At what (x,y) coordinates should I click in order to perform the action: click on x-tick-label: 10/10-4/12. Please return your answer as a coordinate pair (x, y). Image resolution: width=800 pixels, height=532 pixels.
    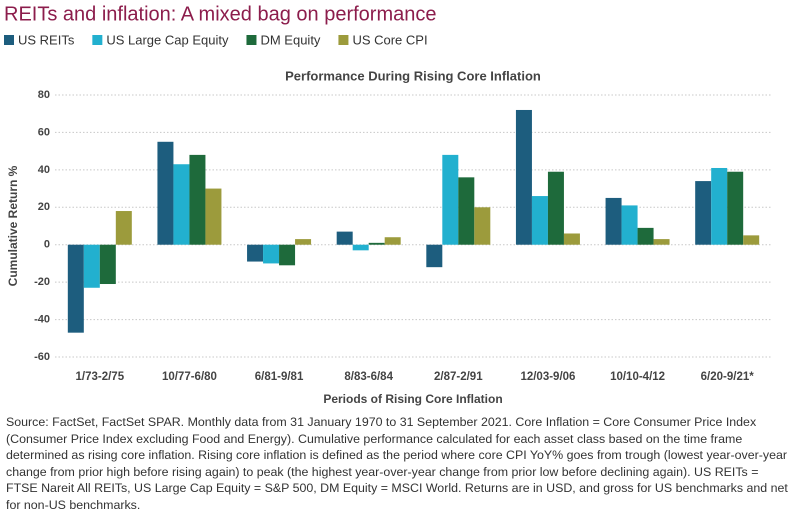
    Looking at the image, I should click on (637, 377).